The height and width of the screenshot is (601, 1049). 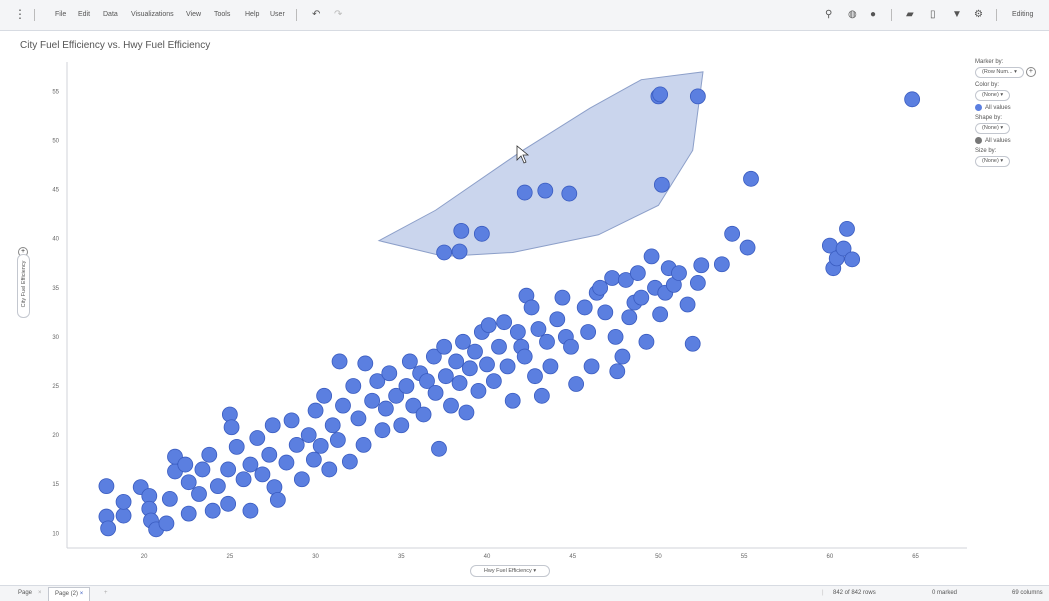 I want to click on lasso-region, so click(x=540, y=164).